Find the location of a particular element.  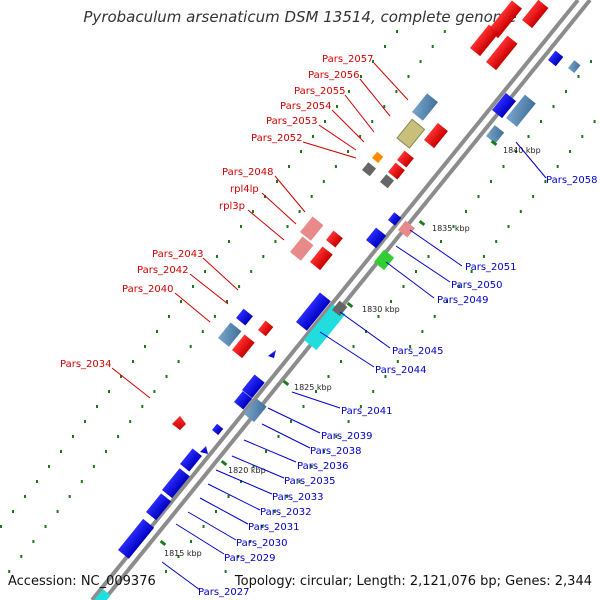

gene-label-pars-2032: Pars_2032 is located at coordinates (285, 512).